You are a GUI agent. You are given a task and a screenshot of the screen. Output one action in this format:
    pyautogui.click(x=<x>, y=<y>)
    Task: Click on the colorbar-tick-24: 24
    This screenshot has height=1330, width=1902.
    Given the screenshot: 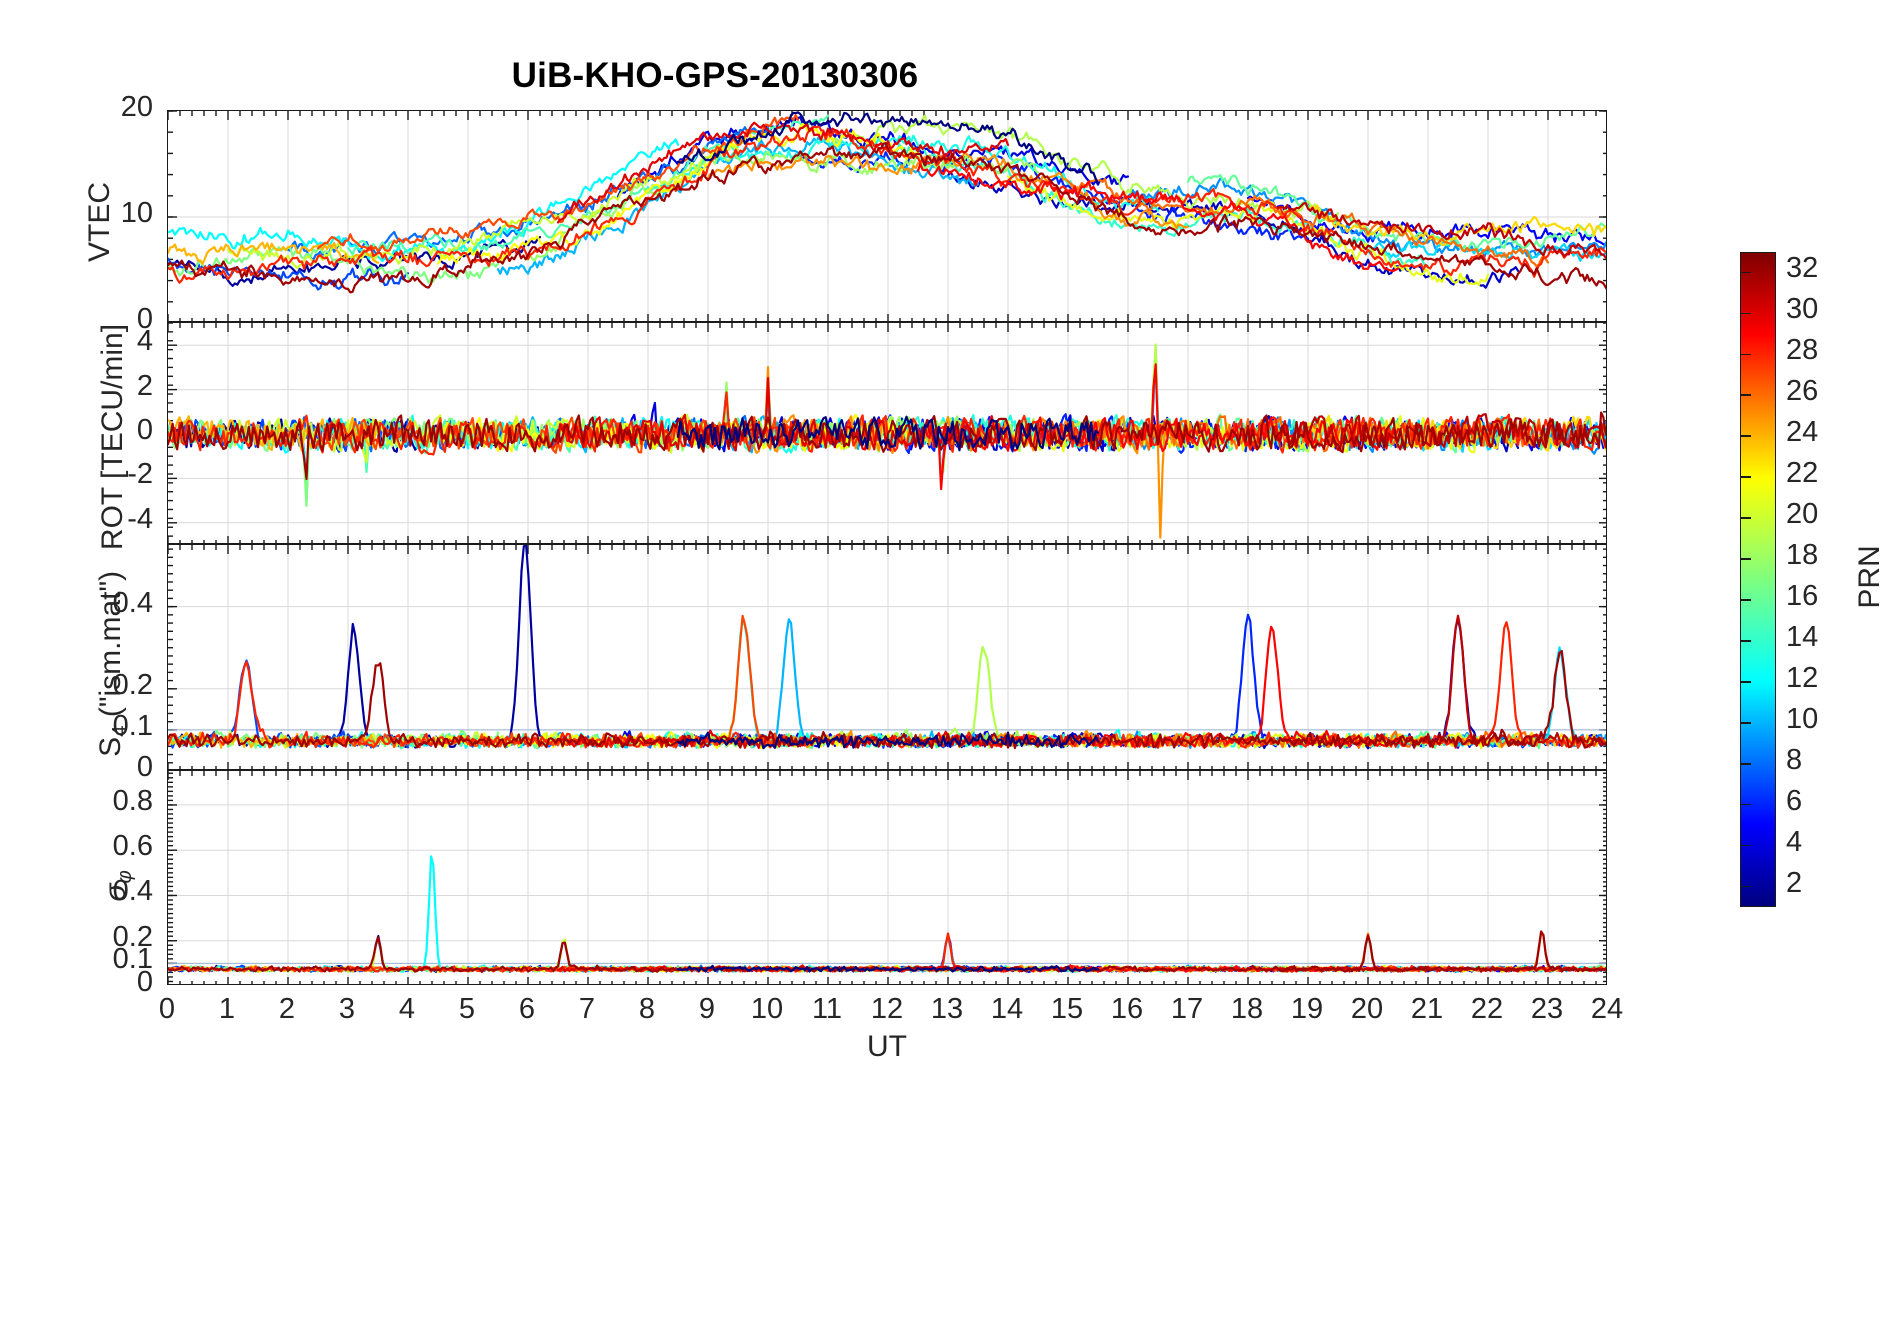 What is the action you would take?
    pyautogui.click(x=1802, y=432)
    